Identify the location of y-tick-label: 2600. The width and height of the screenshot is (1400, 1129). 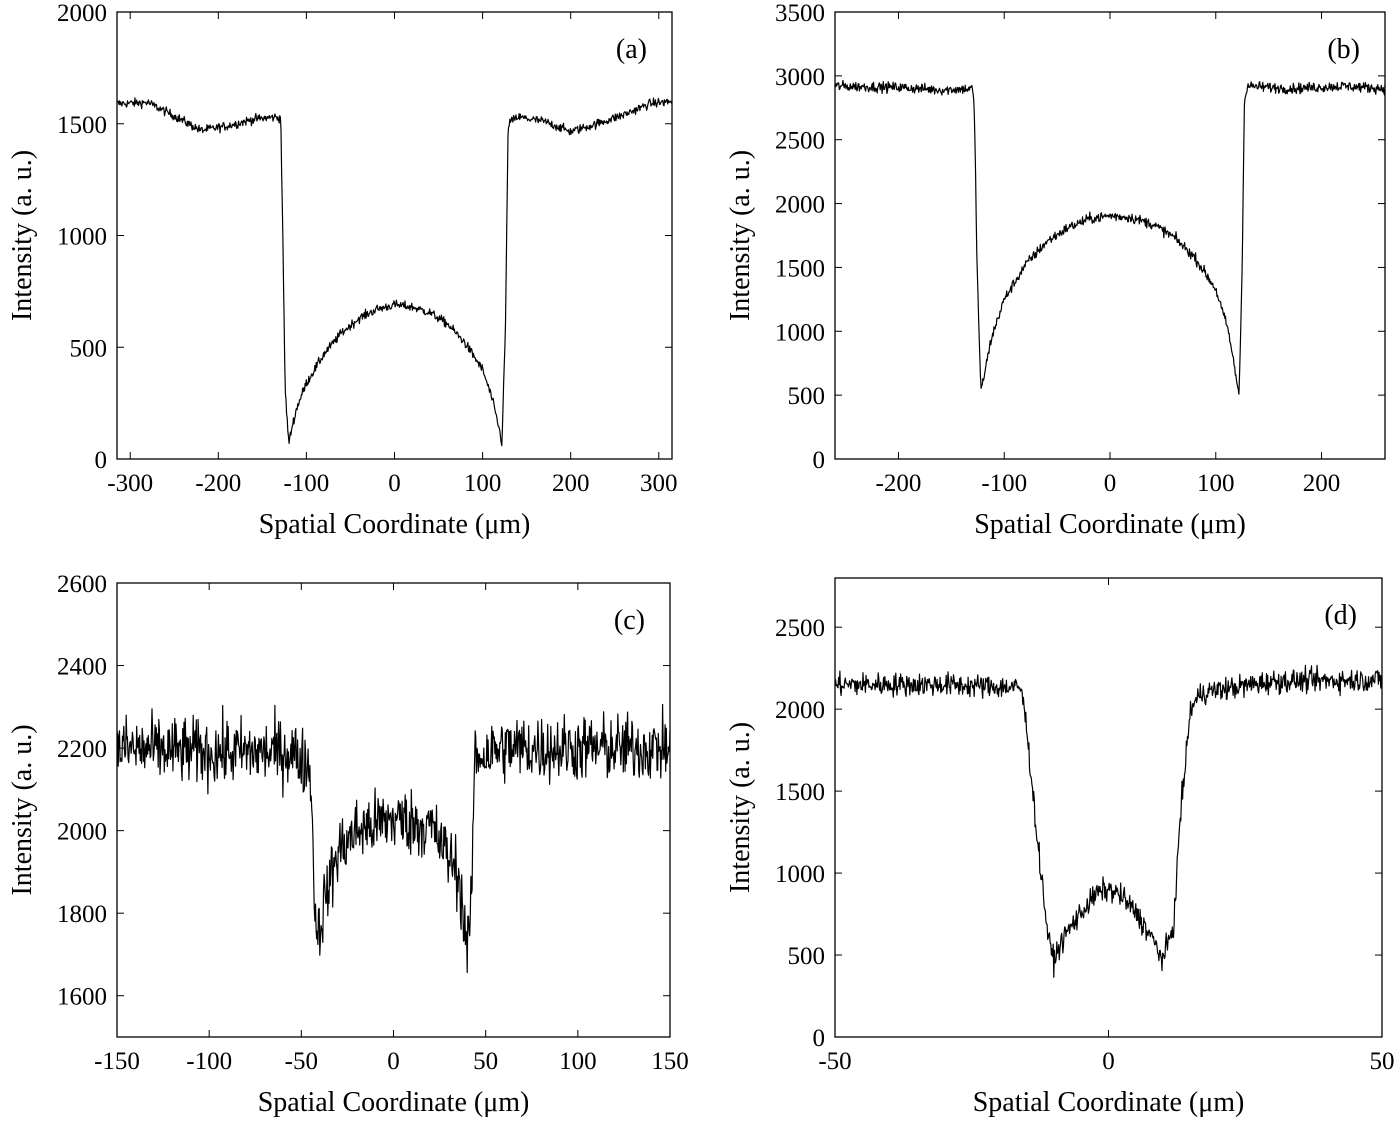
(82, 584).